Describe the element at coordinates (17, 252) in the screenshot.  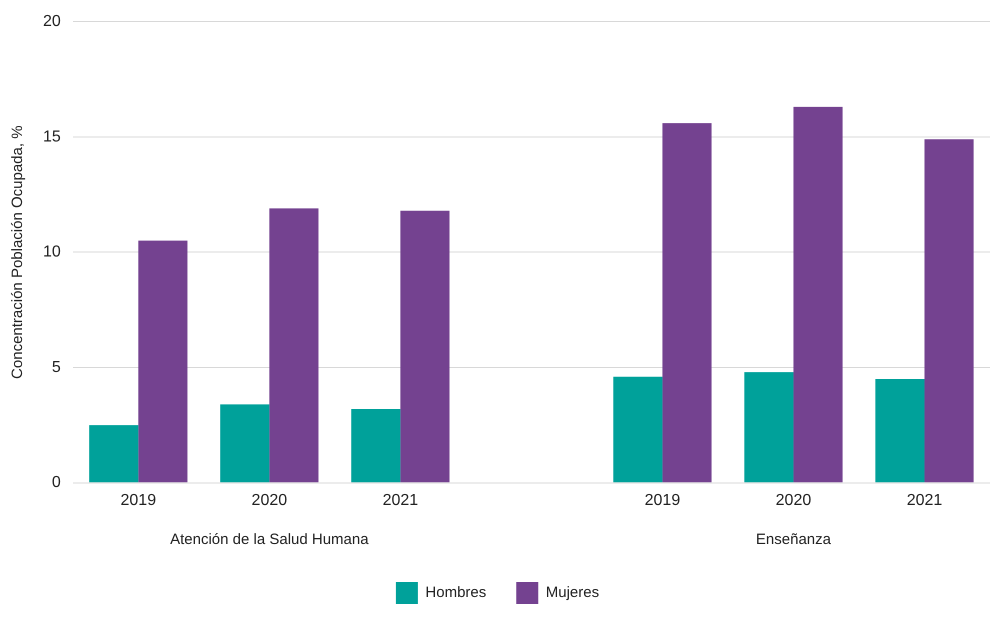
I see `y-axis-title: Concentración Población Ocupada, %` at that location.